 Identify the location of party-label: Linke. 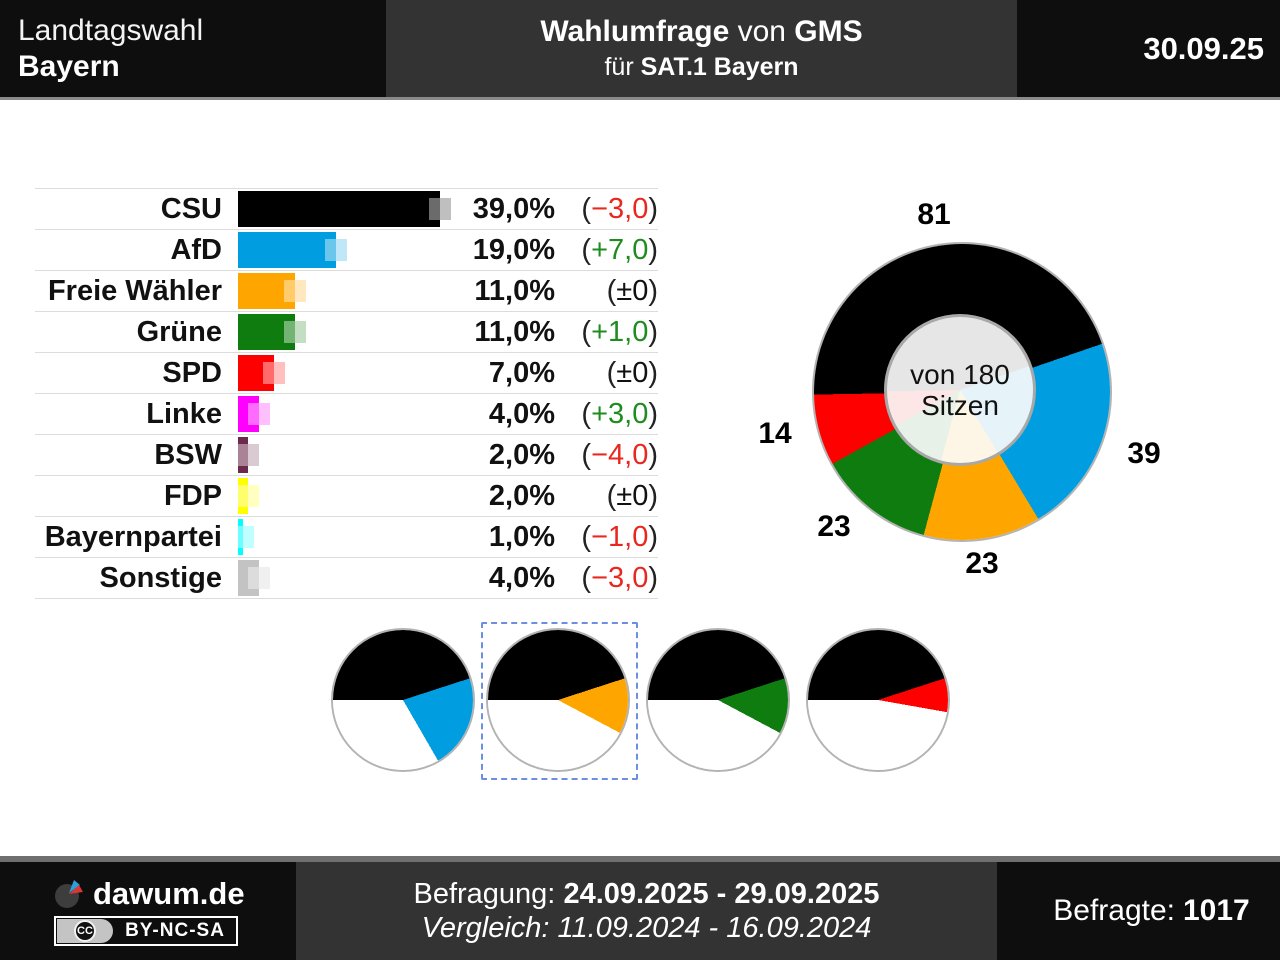
(184, 414).